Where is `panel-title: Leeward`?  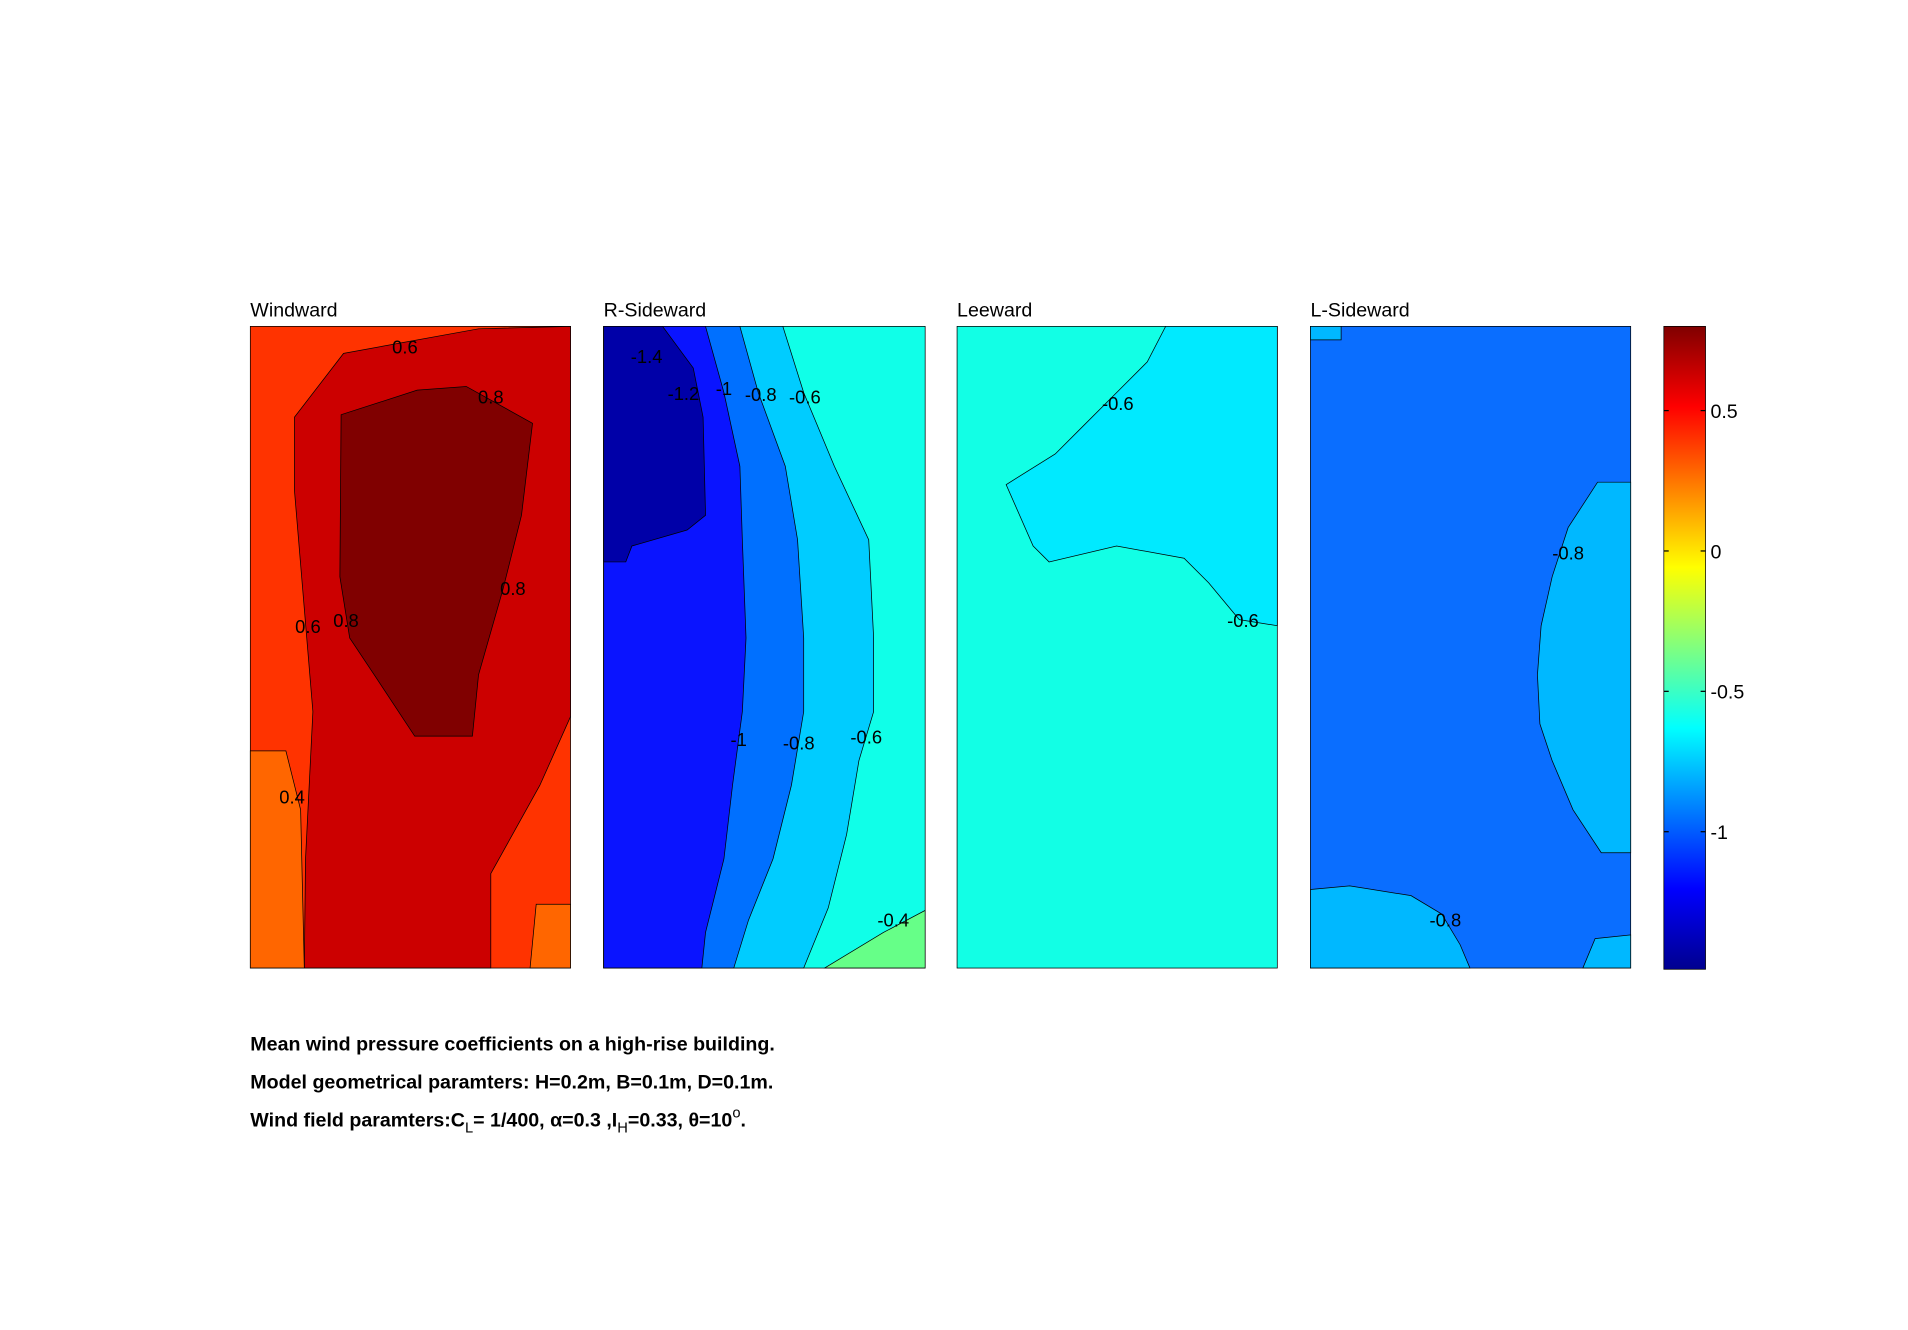
panel-title: Leeward is located at coordinates (994, 311).